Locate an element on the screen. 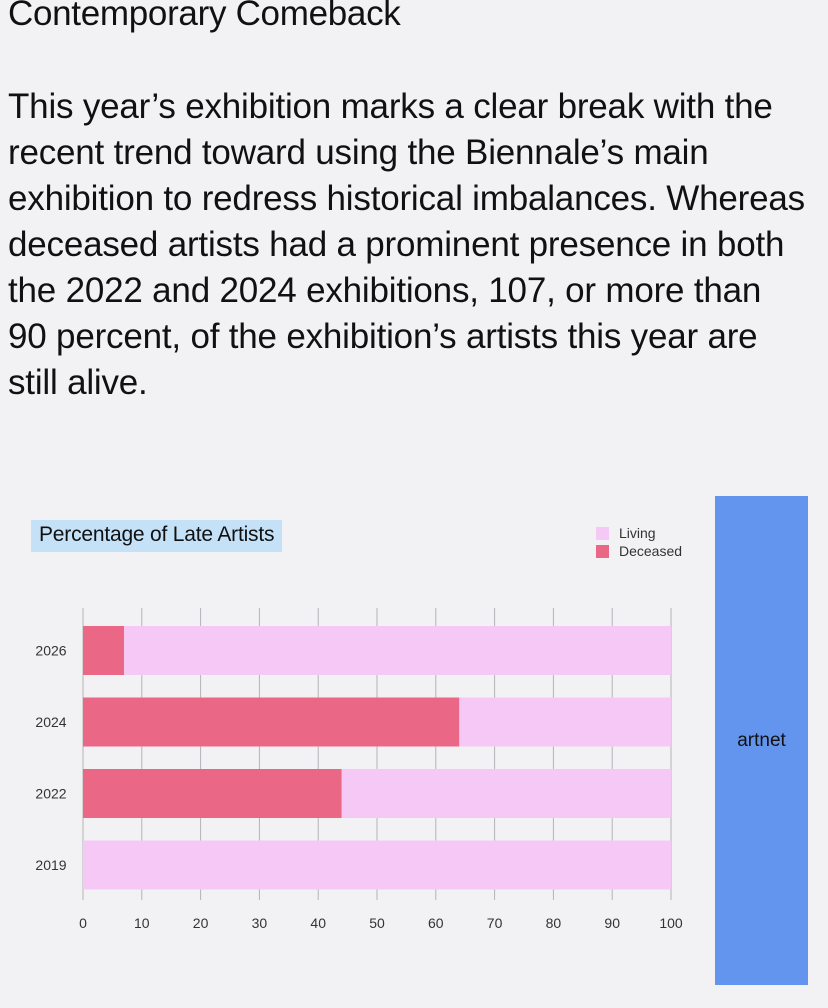  x-tick-label-100: 100 is located at coordinates (671, 923).